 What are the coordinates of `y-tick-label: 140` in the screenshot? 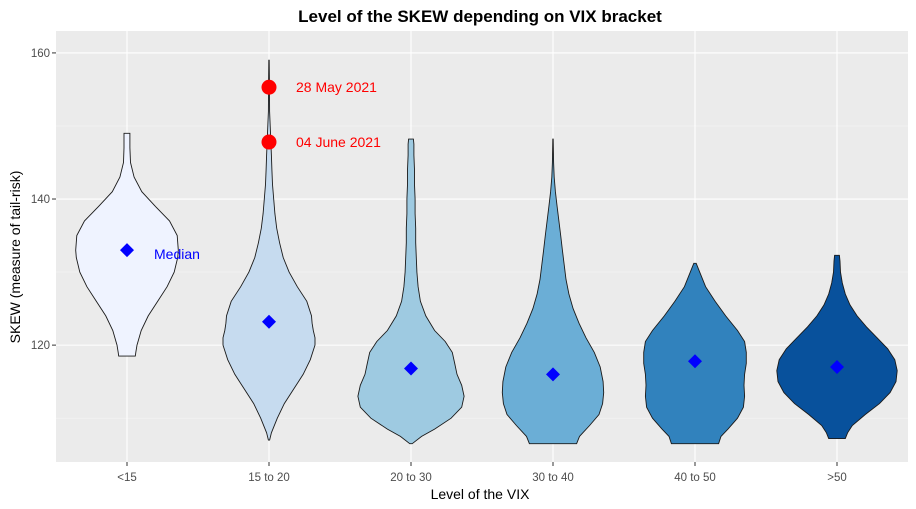 It's located at (40, 200).